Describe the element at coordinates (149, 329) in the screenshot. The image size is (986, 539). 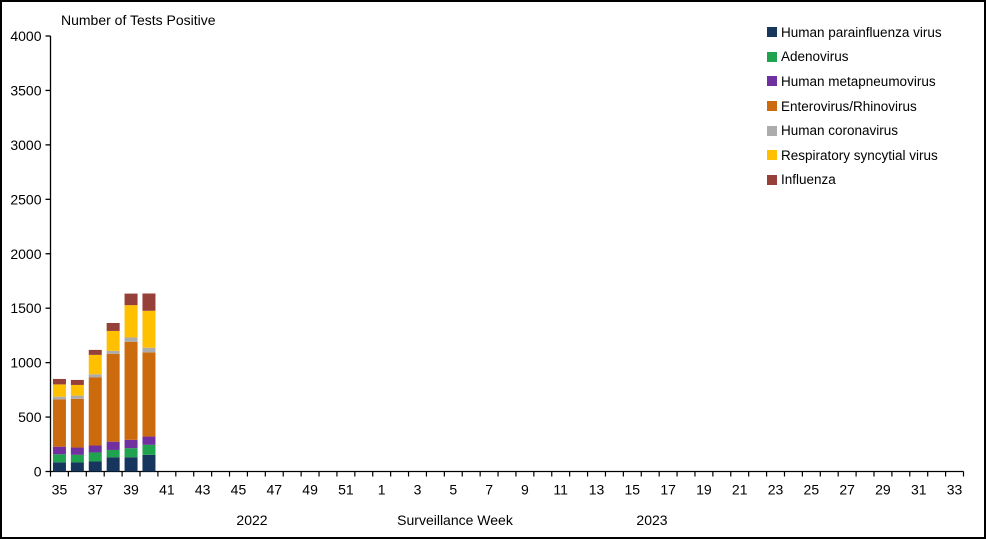
I see `bar-segment-week40-respiratory-syncytial-virus` at that location.